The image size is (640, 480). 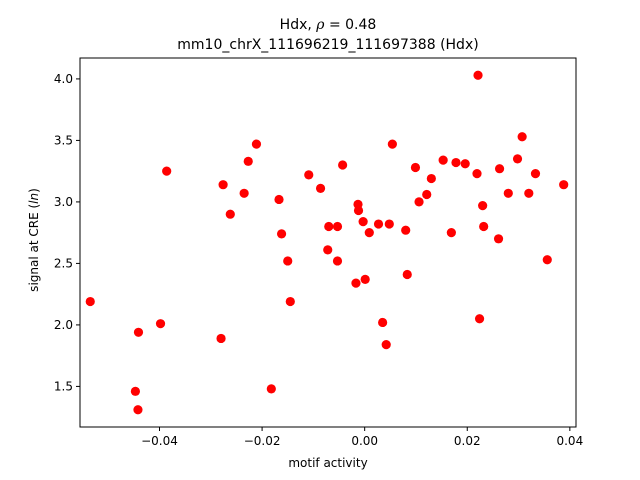 I want to click on y-axis-label: signal at CRE (ln), so click(x=34, y=240).